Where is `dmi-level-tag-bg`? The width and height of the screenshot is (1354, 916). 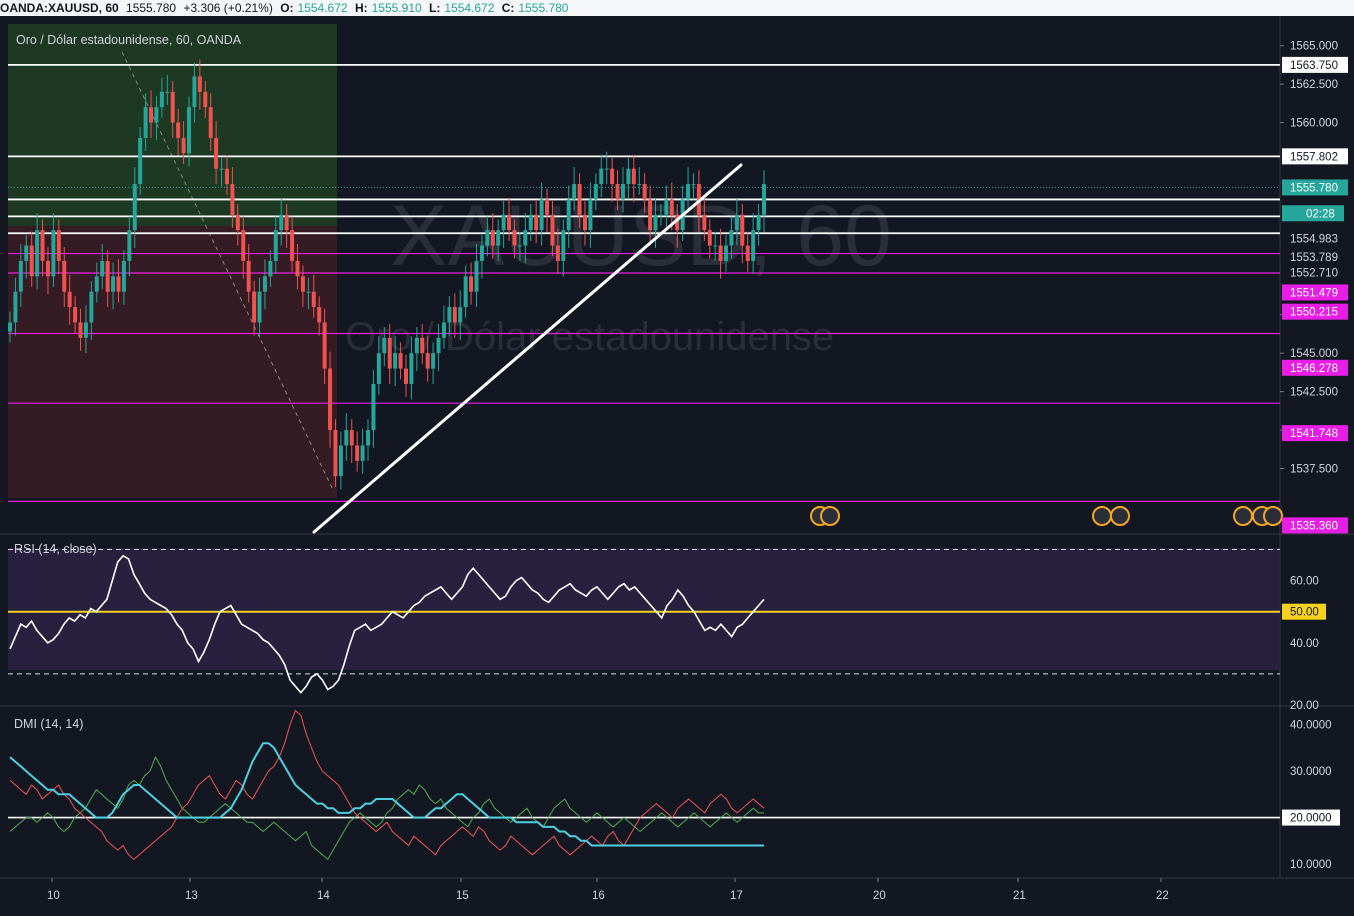 dmi-level-tag-bg is located at coordinates (1311, 817).